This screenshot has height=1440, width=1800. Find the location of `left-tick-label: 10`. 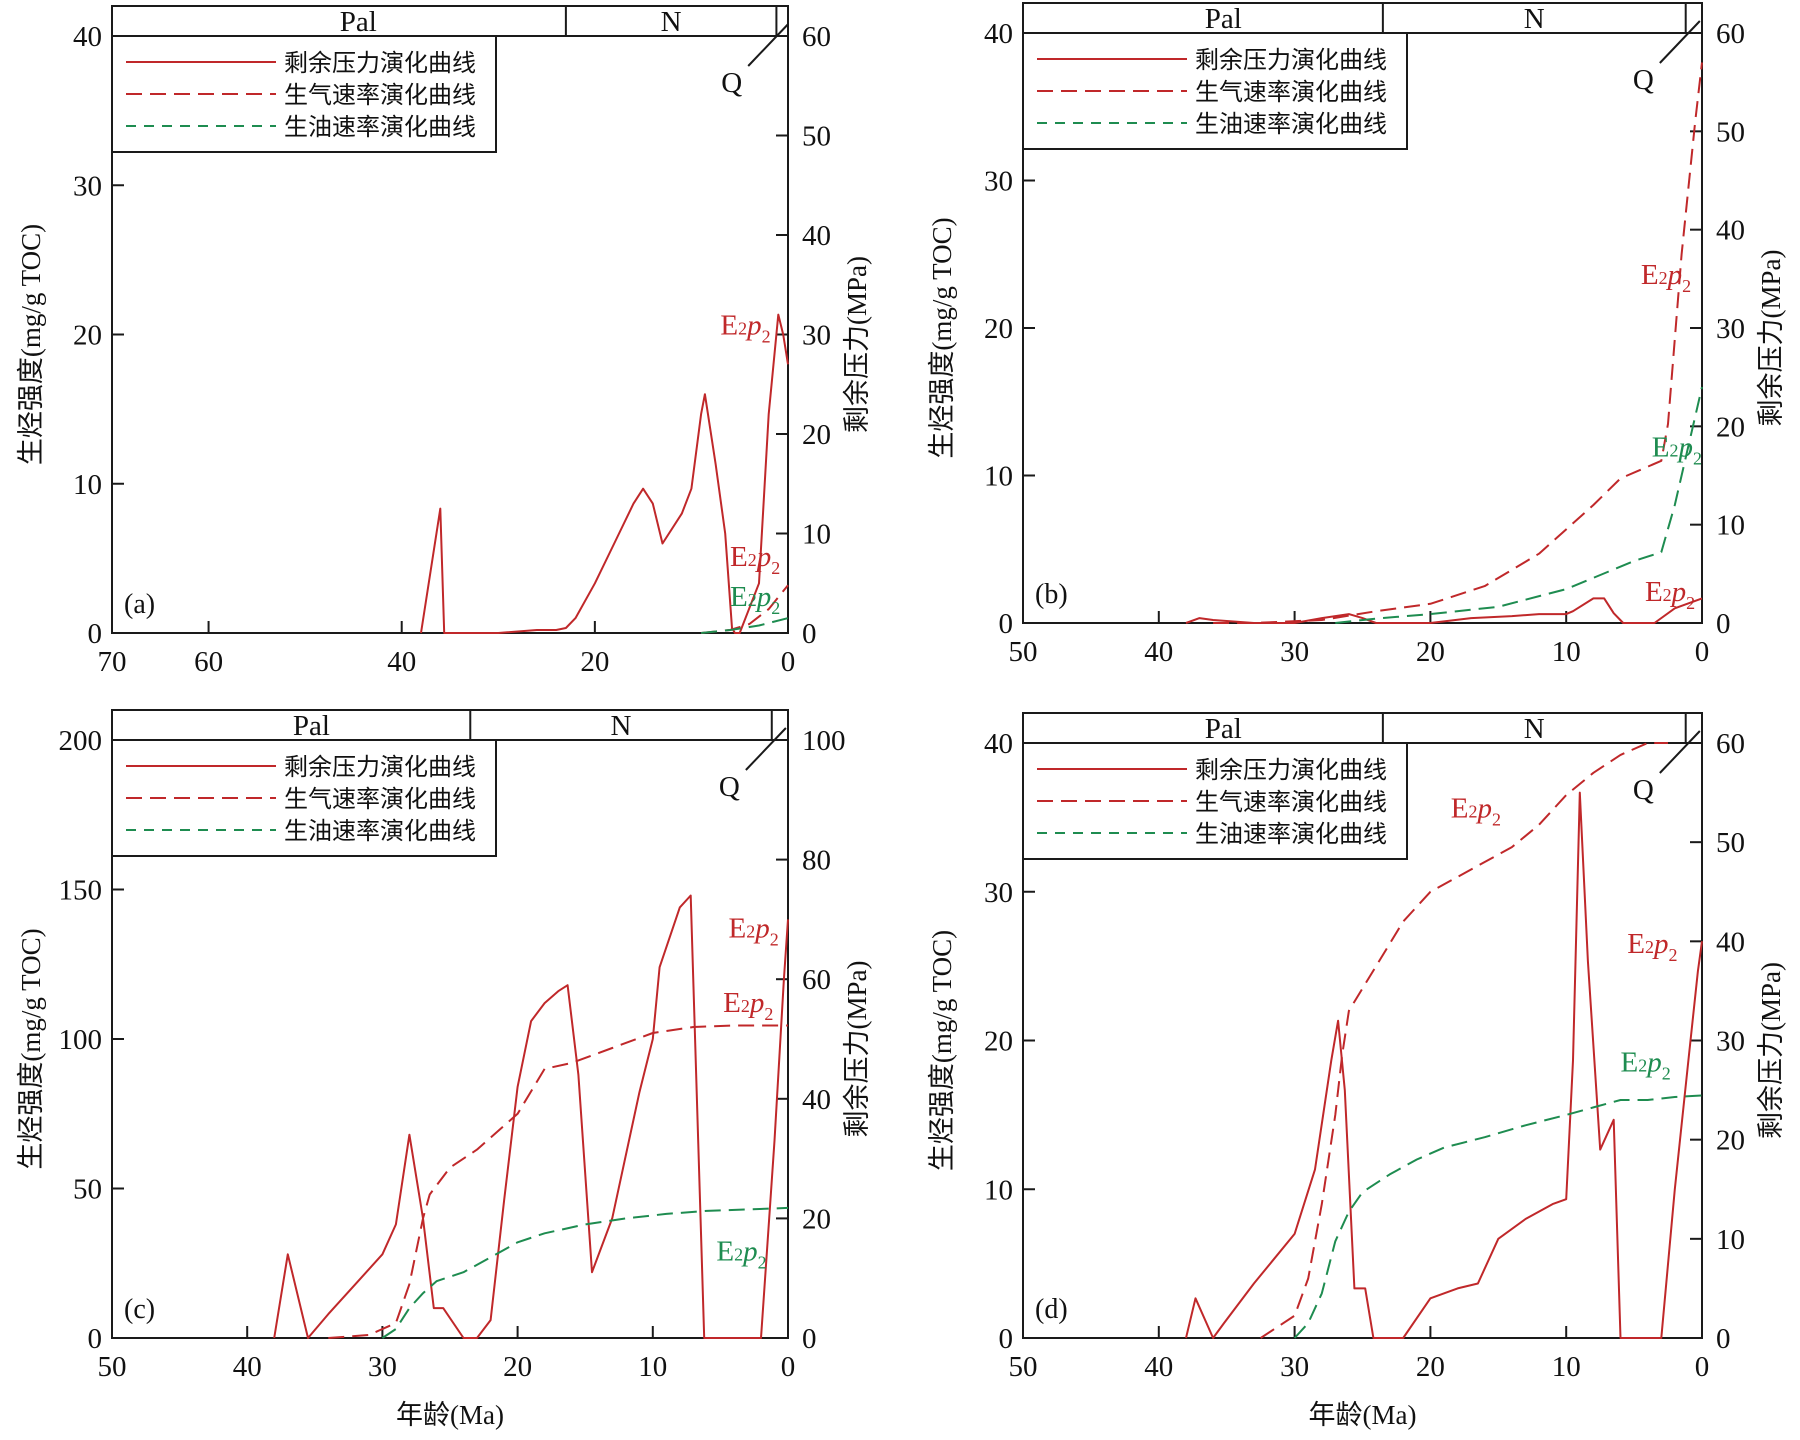

left-tick-label: 10 is located at coordinates (998, 1190).